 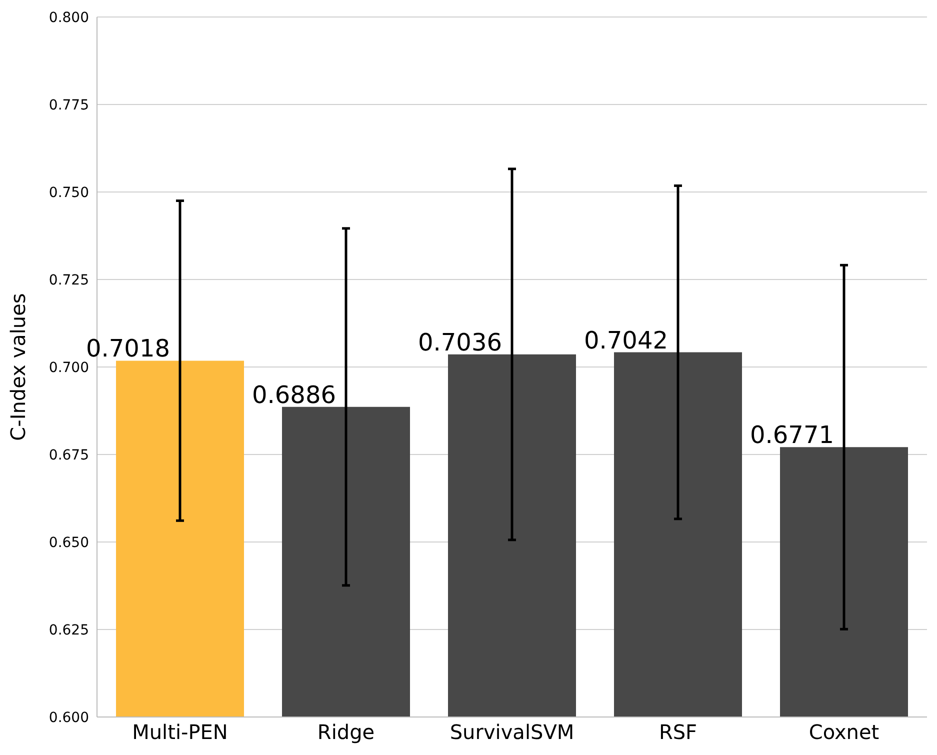 I want to click on data-label: 0.6771, so click(x=792, y=435).